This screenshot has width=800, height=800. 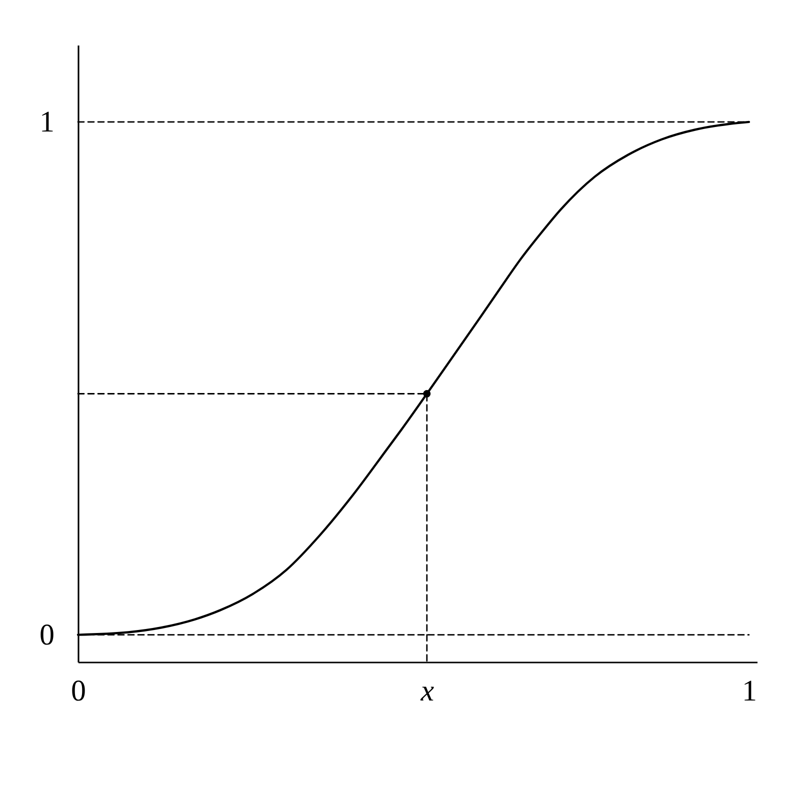 What do you see at coordinates (749, 691) in the screenshot?
I see `x-tick-label: 1` at bounding box center [749, 691].